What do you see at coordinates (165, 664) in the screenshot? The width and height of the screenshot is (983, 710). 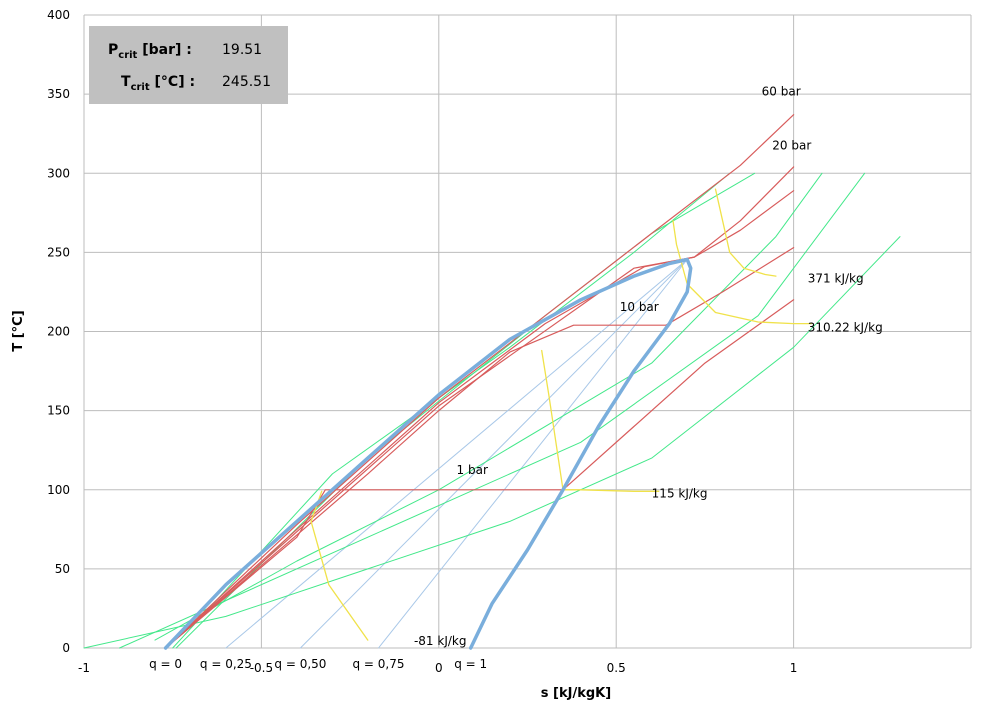 I see `quality-label: q = 0` at bounding box center [165, 664].